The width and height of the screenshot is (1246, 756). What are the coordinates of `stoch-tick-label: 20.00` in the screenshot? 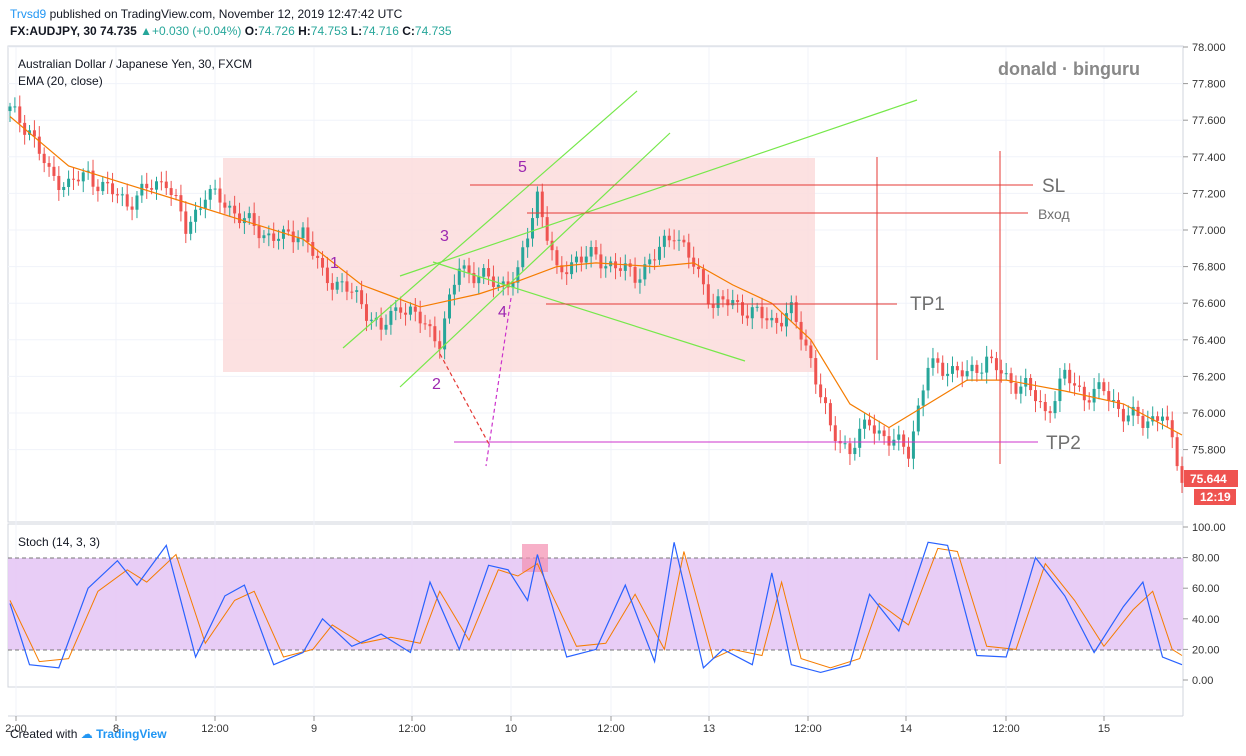 It's located at (1206, 650).